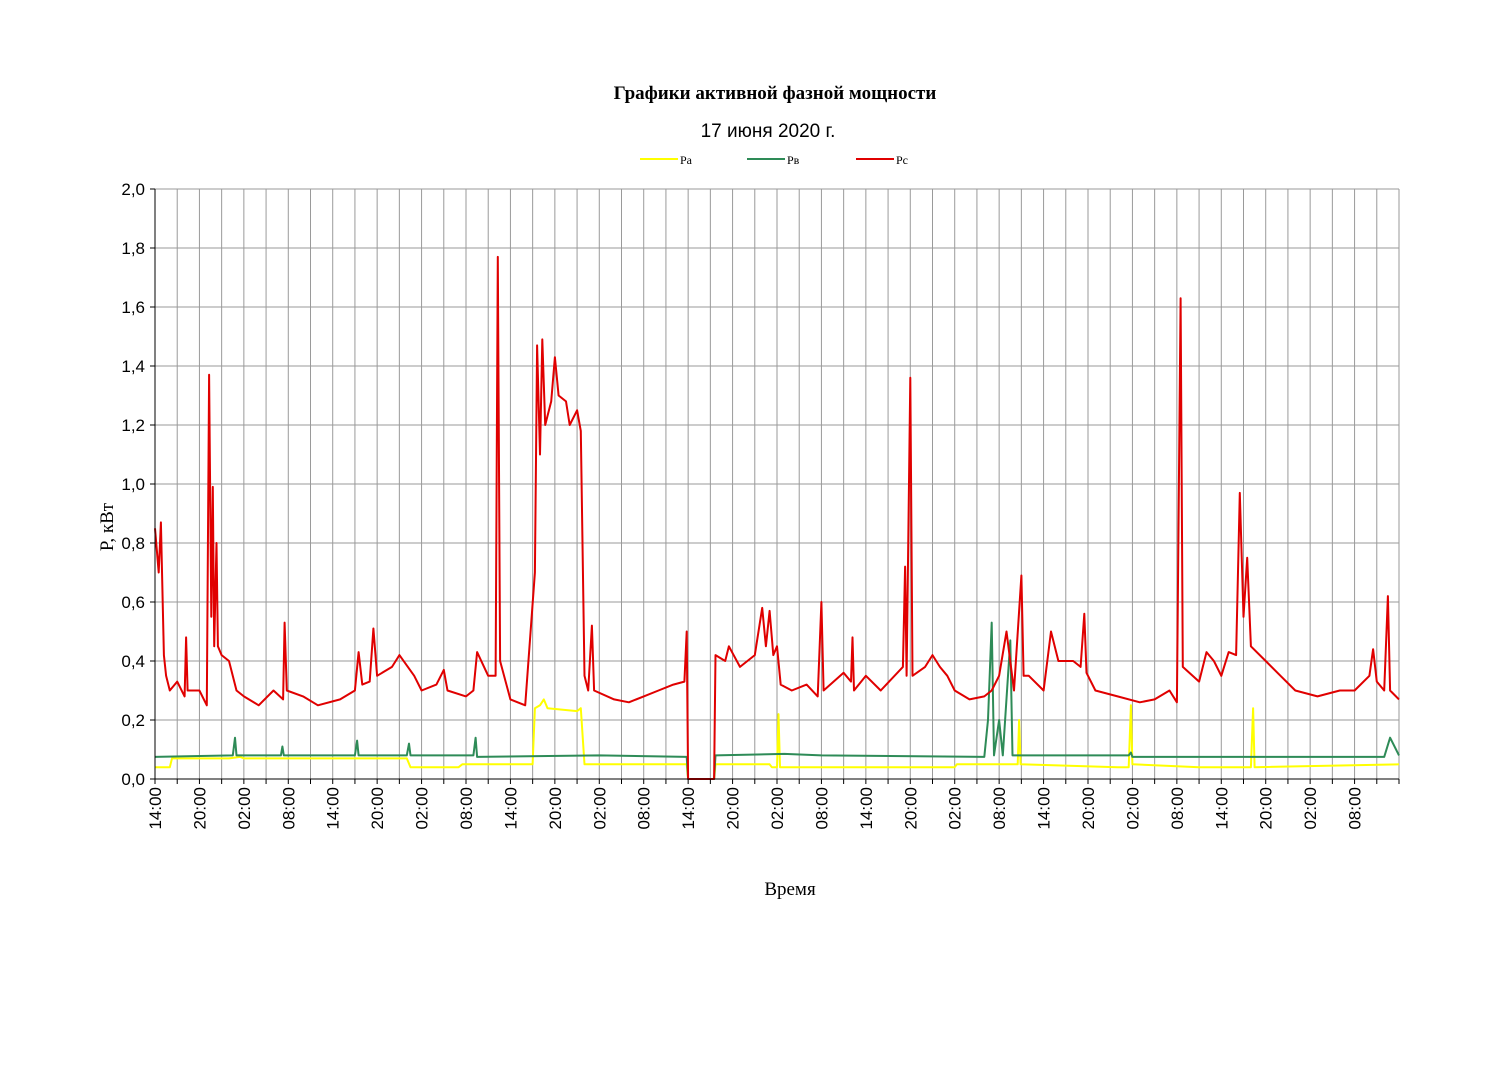  What do you see at coordinates (133, 484) in the screenshot?
I see `y-tick-label: 1,0` at bounding box center [133, 484].